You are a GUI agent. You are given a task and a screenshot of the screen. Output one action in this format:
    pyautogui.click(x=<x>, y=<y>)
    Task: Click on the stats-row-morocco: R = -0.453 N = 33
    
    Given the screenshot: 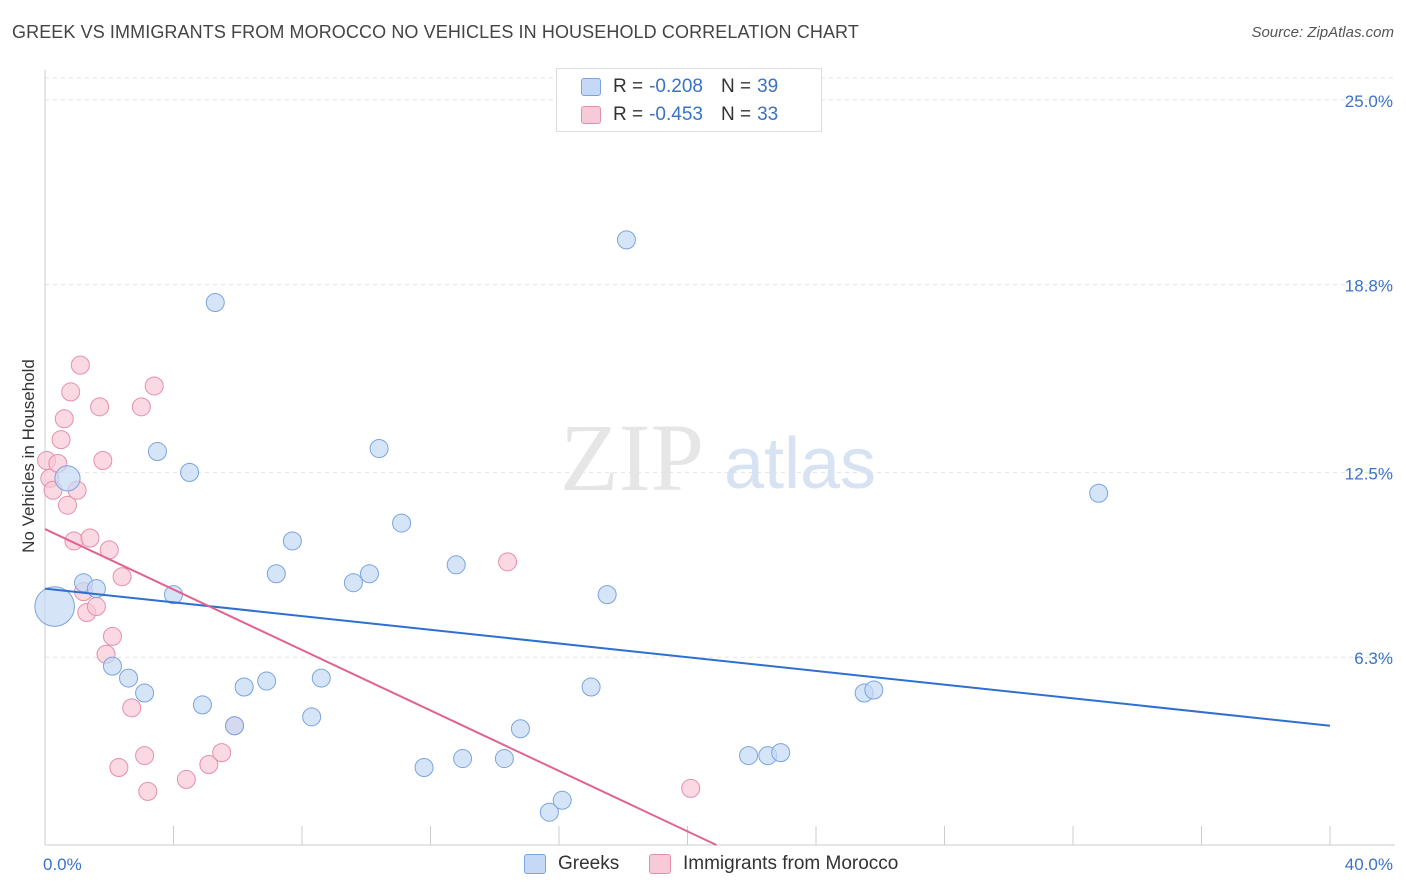 What is the action you would take?
    pyautogui.click(x=679, y=115)
    